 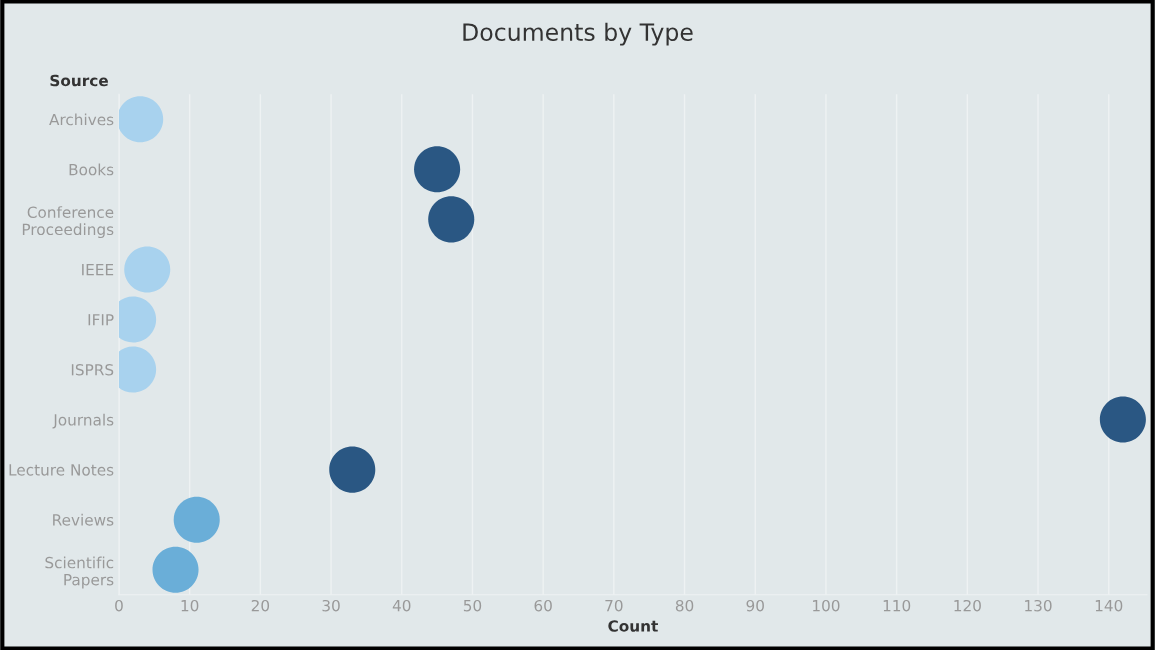 What do you see at coordinates (967, 605) in the screenshot?
I see `x-tick-label: 120` at bounding box center [967, 605].